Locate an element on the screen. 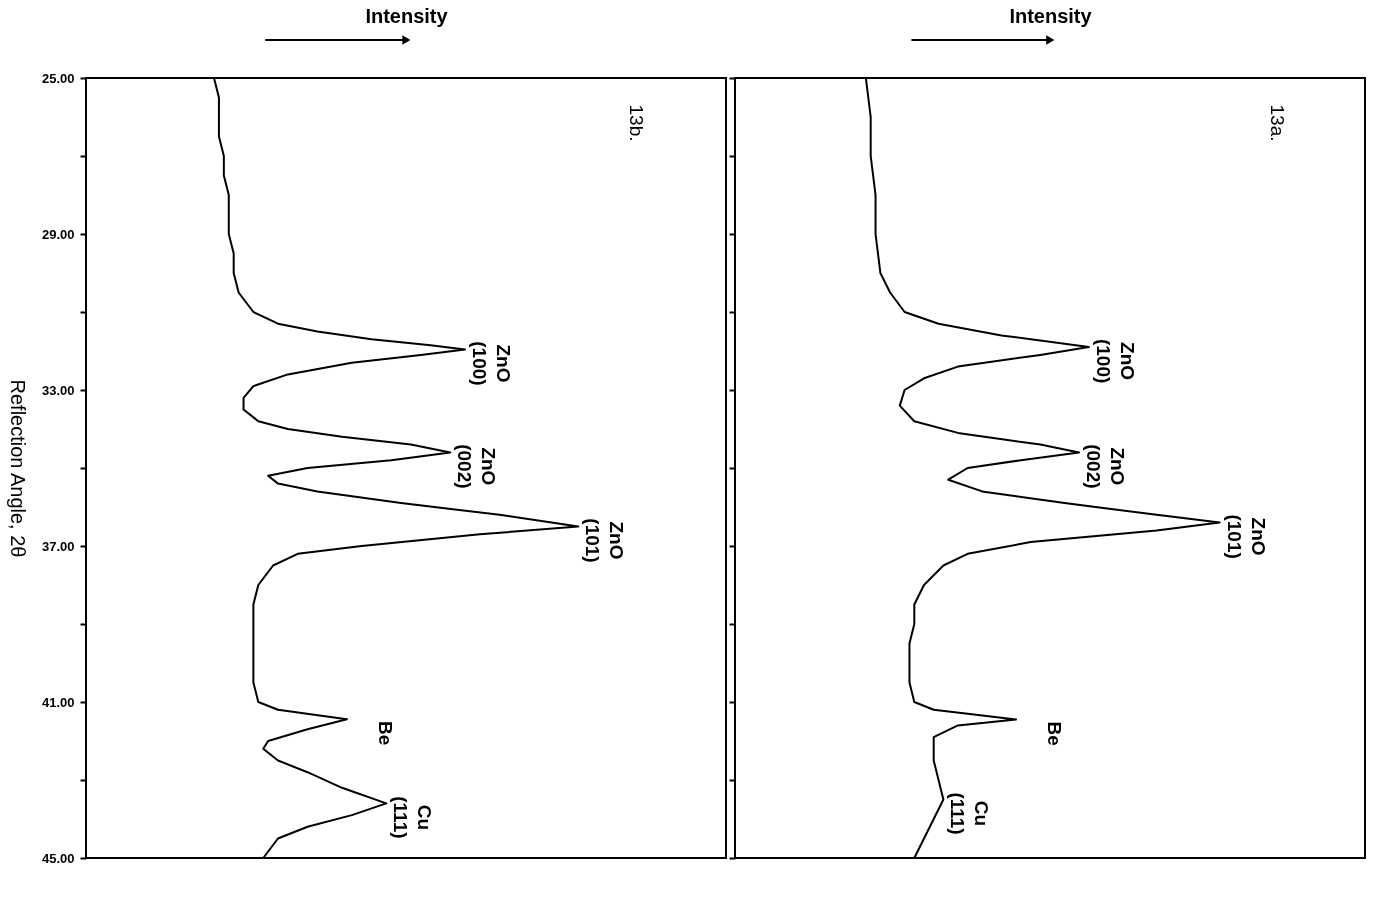  text: 13b. is located at coordinates (637, 123).